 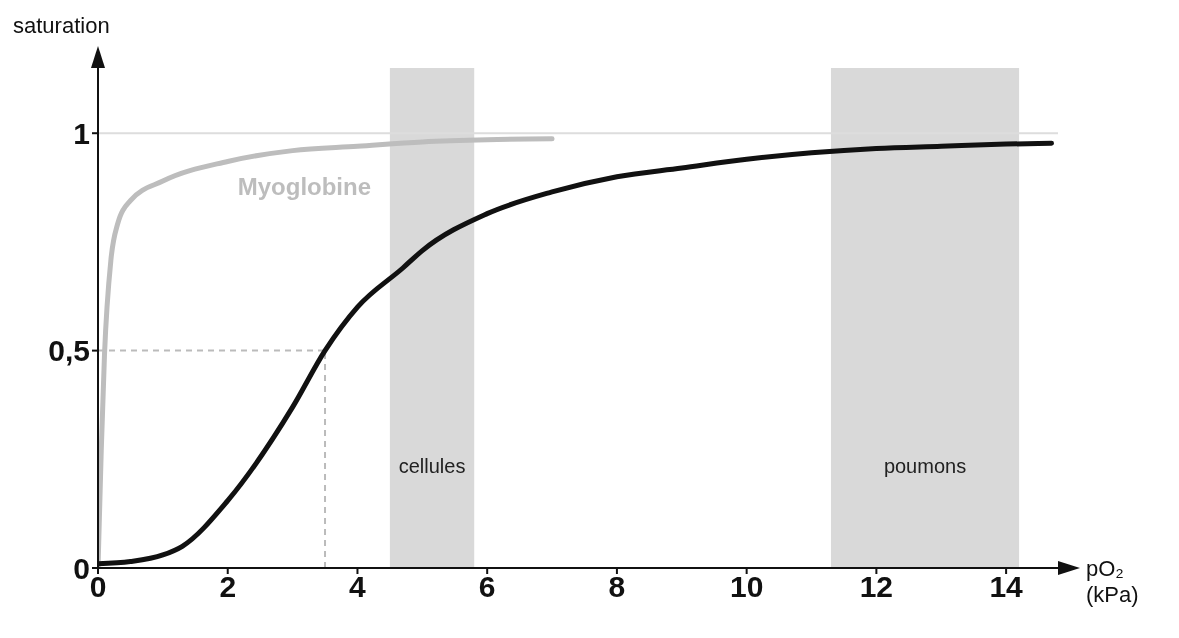 What do you see at coordinates (61, 26) in the screenshot?
I see `y-axis-title: saturation` at bounding box center [61, 26].